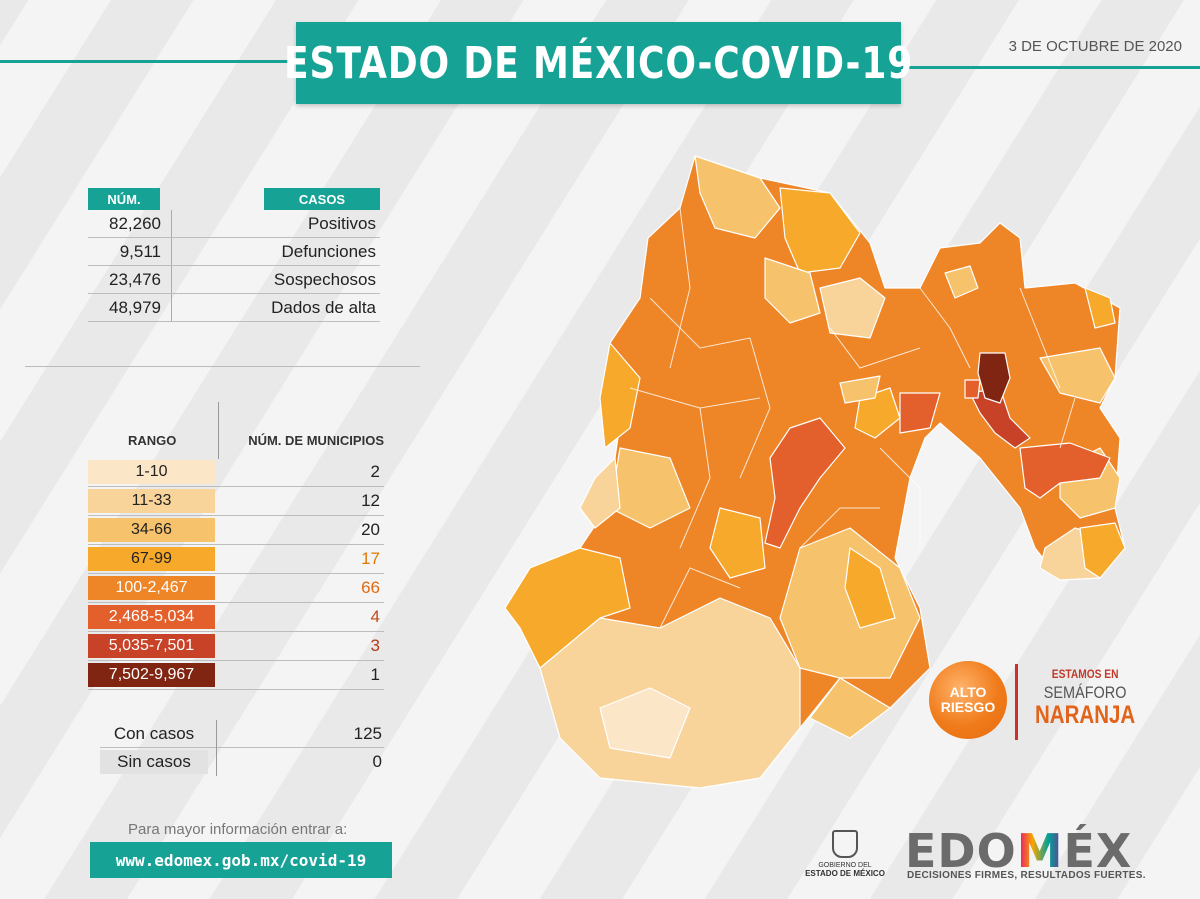  Describe the element at coordinates (234, 280) in the screenshot. I see `stats-row: 23,476 Sospechosos` at that location.